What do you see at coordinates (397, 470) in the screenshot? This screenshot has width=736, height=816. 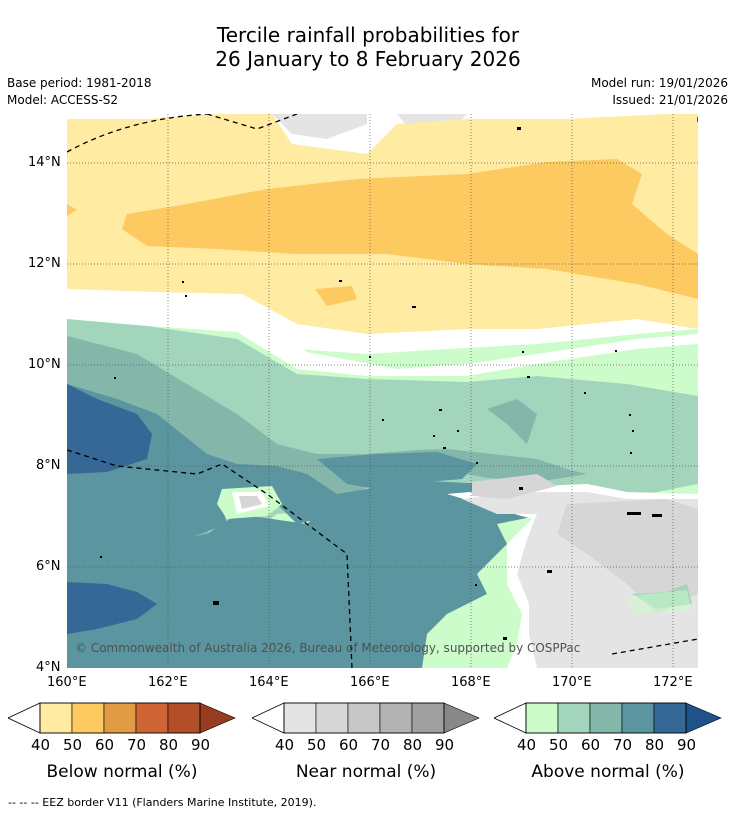 I see `above-70-region-c` at bounding box center [397, 470].